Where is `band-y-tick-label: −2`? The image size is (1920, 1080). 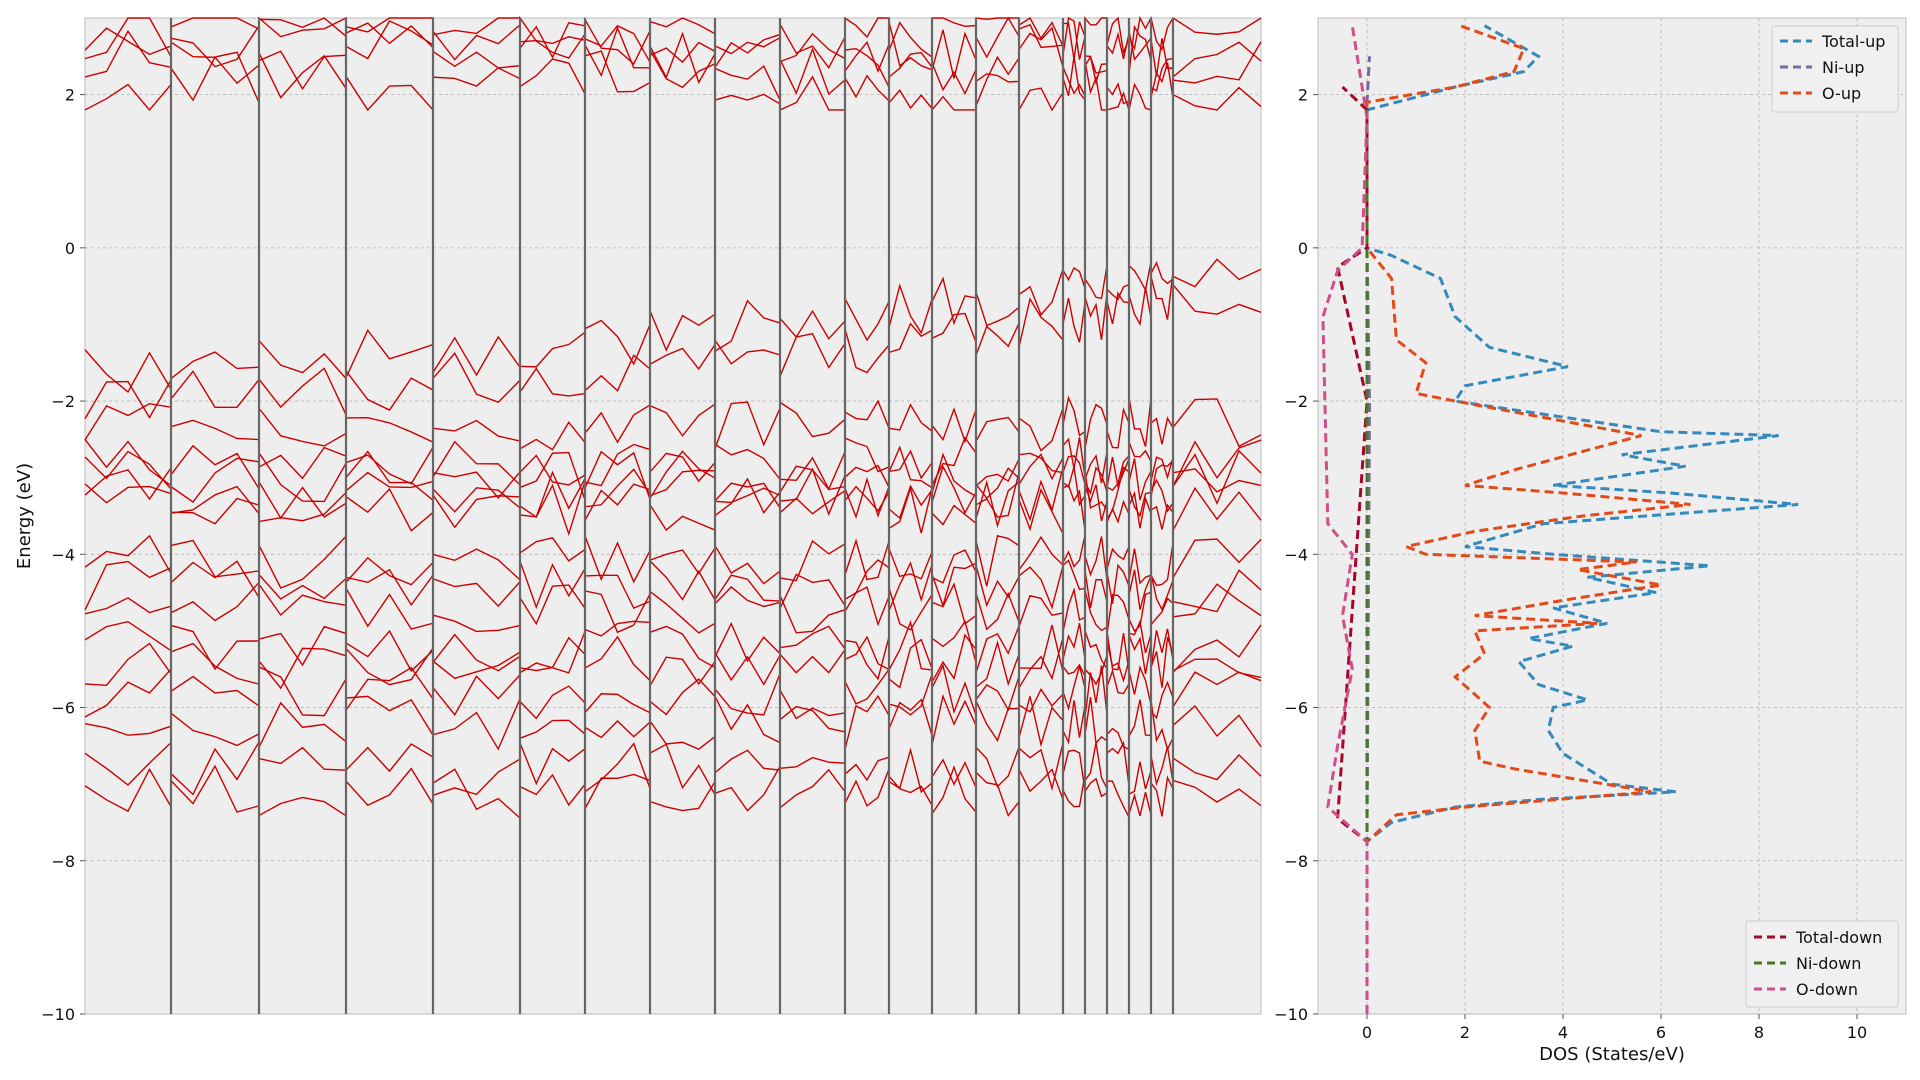
band-y-tick-label: −2 is located at coordinates (63, 401).